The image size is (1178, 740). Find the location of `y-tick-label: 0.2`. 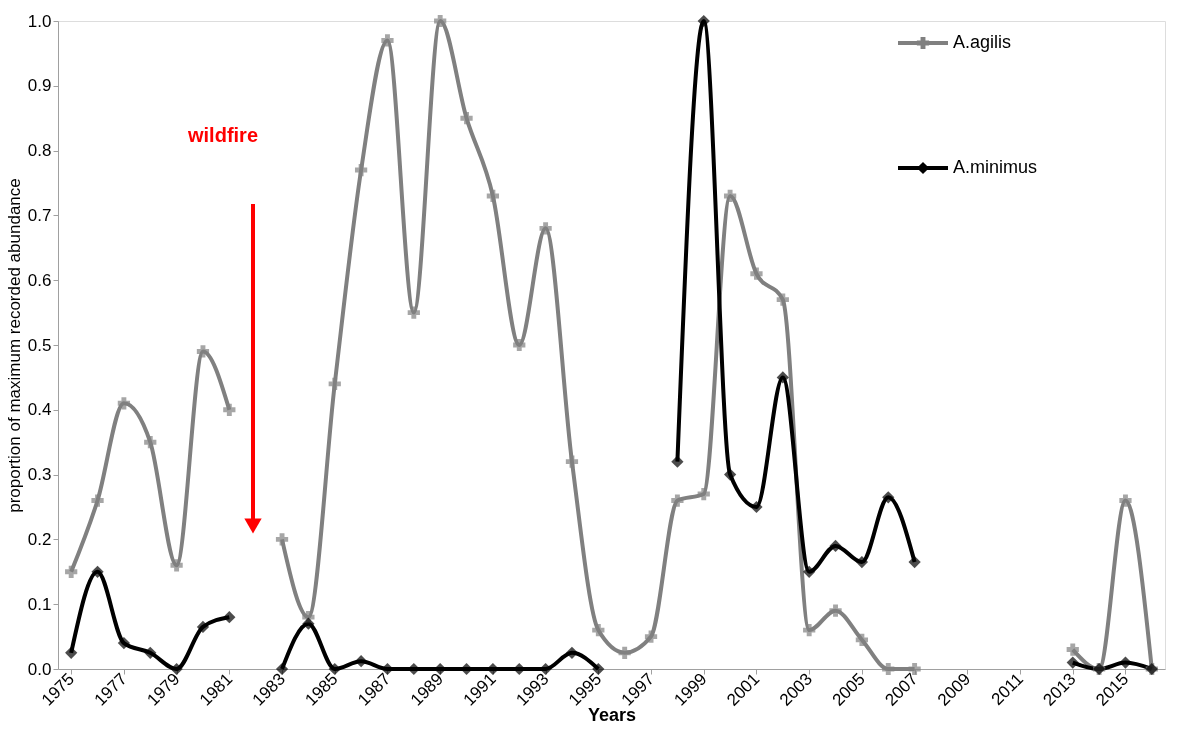

y-tick-label: 0.2 is located at coordinates (39, 539).